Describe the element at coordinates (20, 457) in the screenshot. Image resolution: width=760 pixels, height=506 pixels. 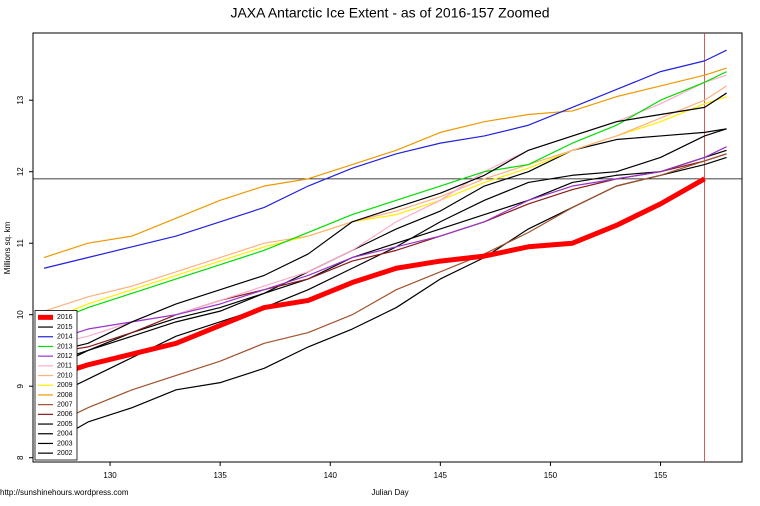
I see `y-tick-label: 8` at that location.